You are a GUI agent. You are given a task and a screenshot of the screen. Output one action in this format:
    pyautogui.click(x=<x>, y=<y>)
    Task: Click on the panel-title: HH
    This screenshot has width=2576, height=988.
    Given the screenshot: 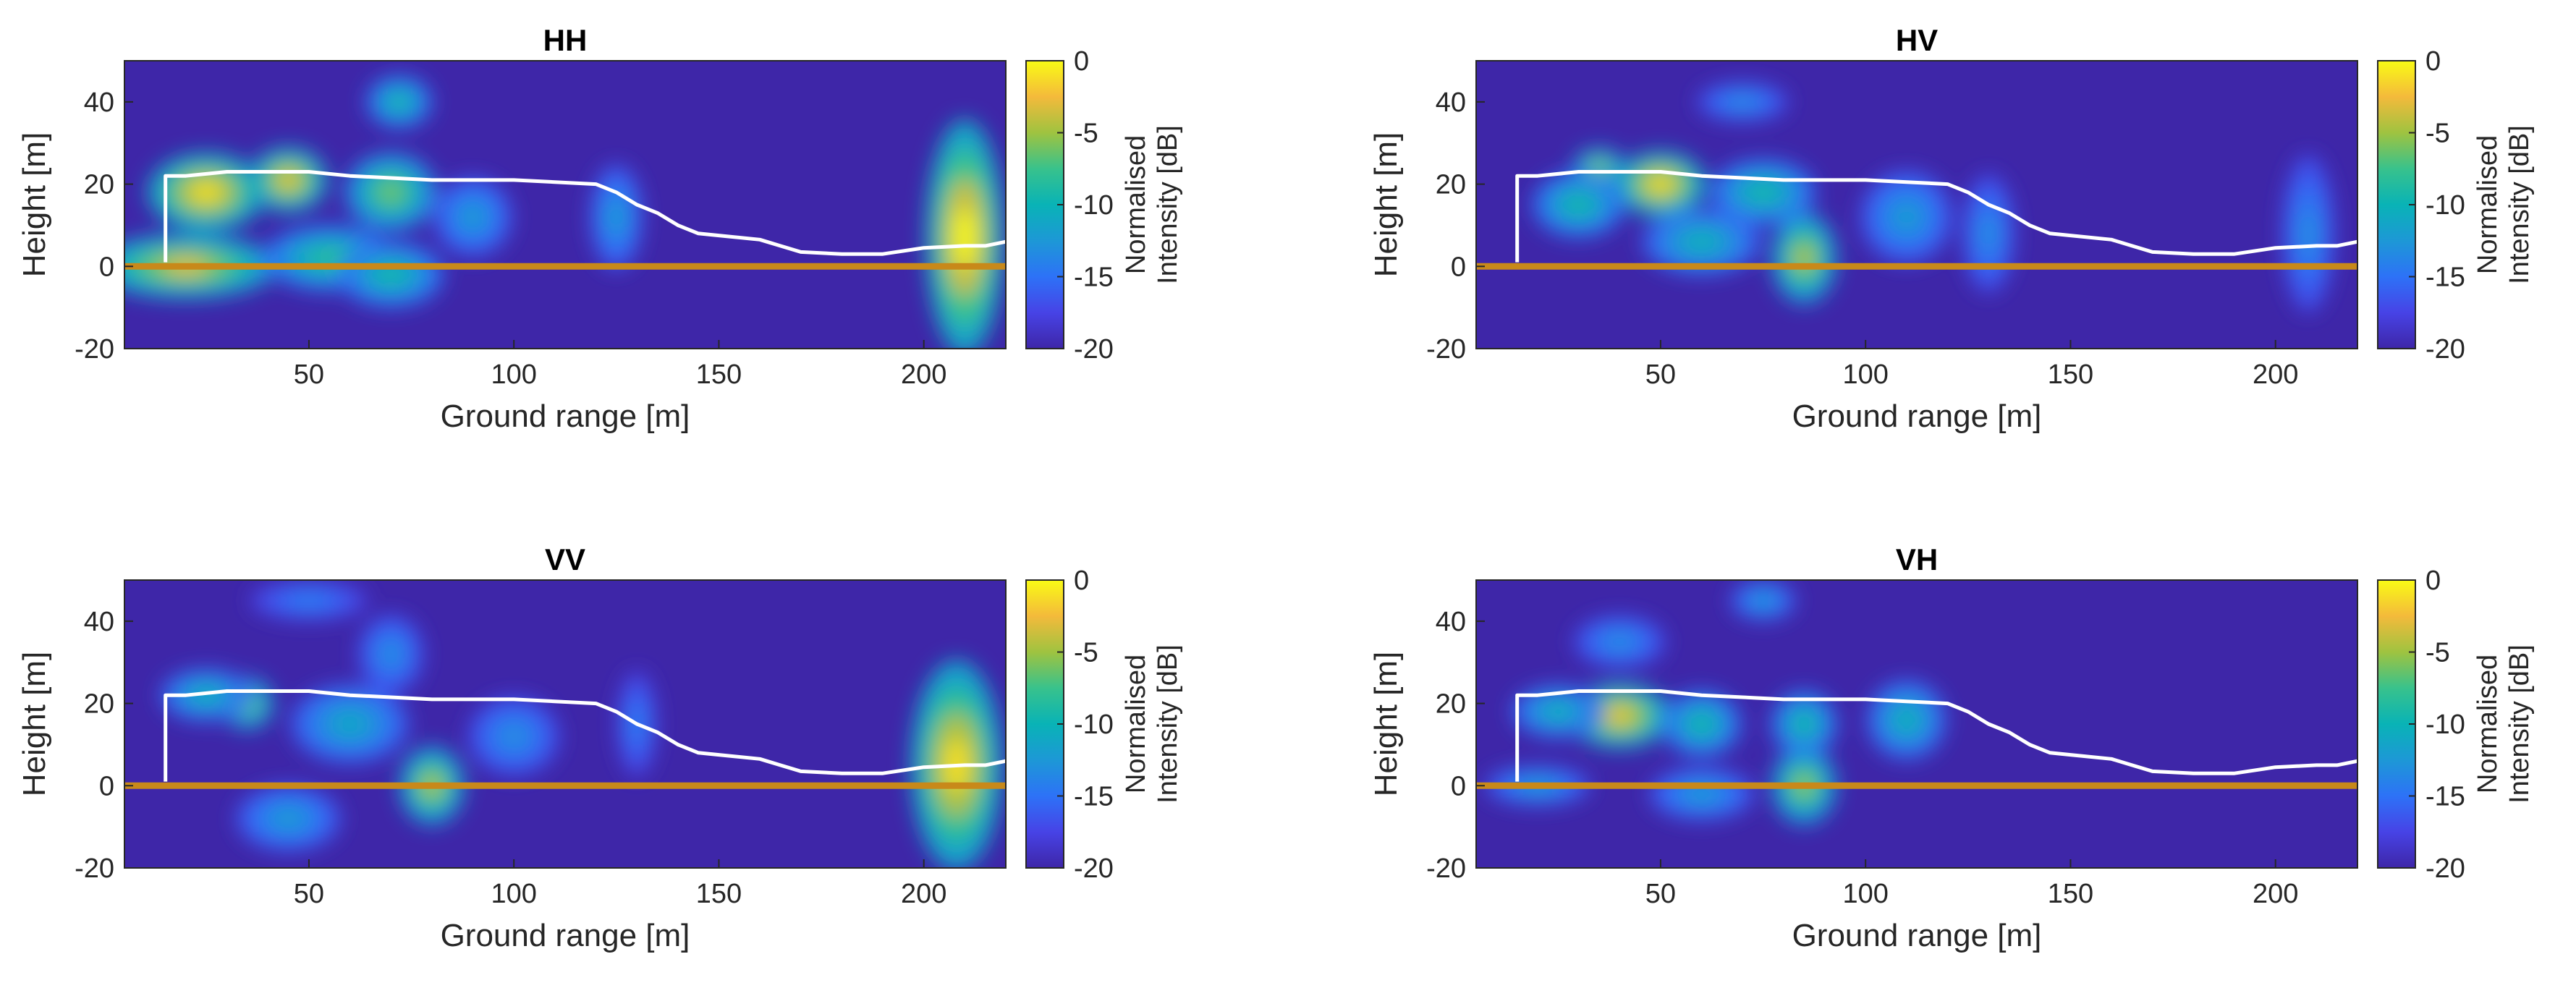 What is the action you would take?
    pyautogui.click(x=565, y=40)
    